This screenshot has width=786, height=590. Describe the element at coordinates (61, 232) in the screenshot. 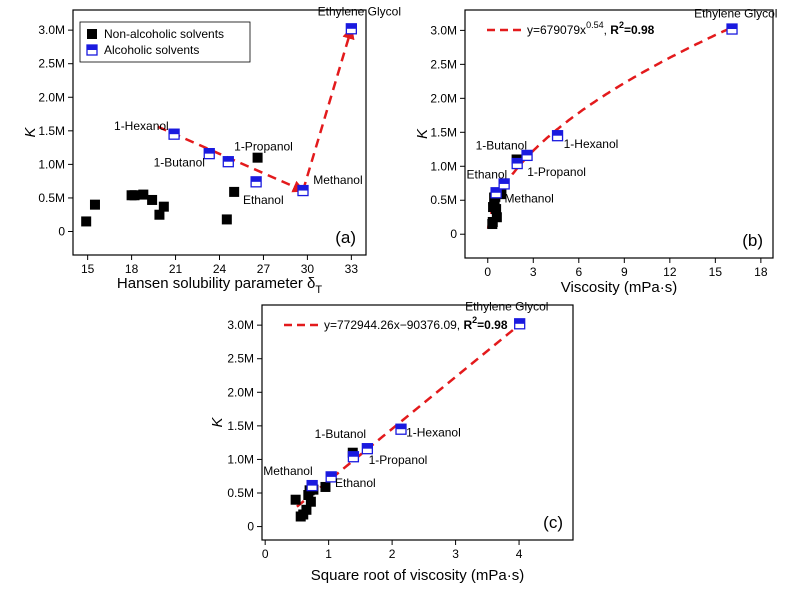

I see `y-tick-label: 0` at that location.